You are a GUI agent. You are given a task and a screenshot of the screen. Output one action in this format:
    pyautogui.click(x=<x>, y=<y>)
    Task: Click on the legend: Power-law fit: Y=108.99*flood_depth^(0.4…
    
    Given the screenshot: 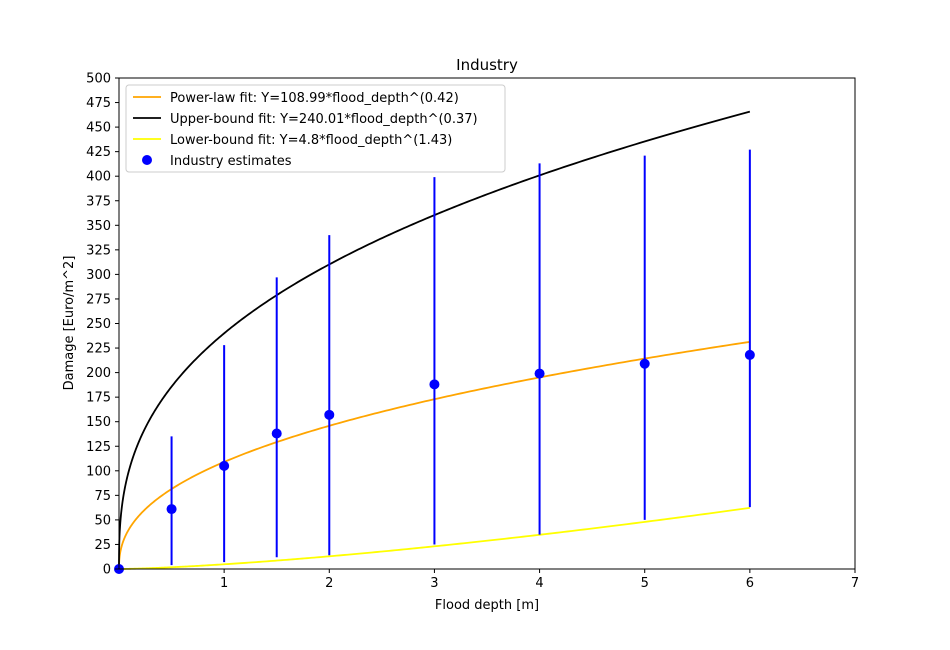 What is the action you would take?
    pyautogui.click(x=315, y=128)
    